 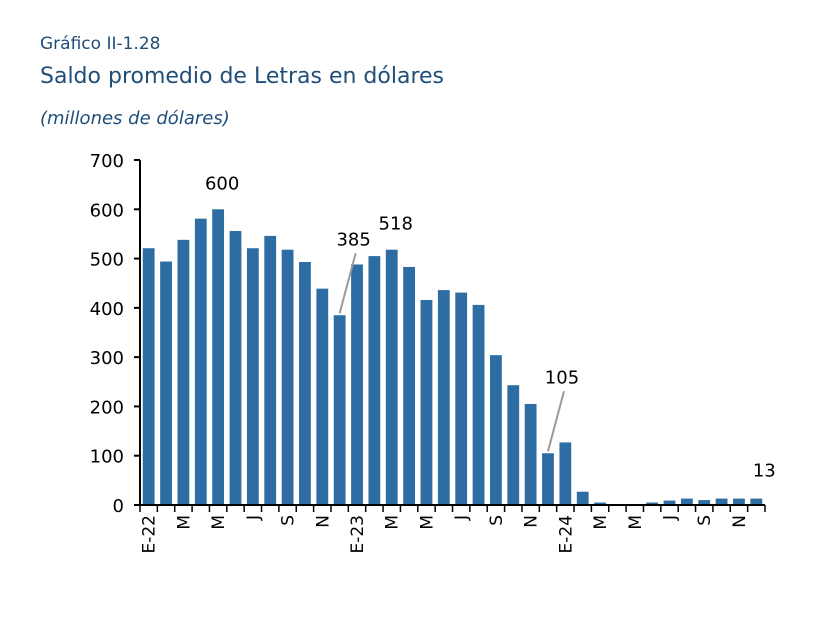 What do you see at coordinates (222, 183) in the screenshot?
I see `data-label: 600` at bounding box center [222, 183].